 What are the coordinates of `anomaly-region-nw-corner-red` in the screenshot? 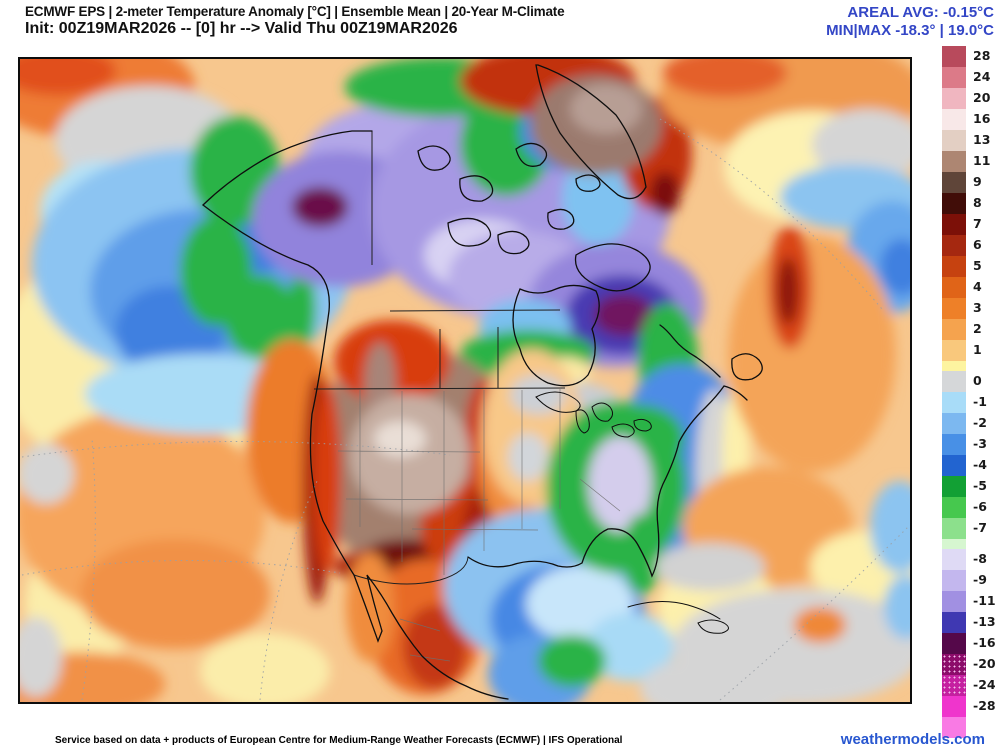 It's located at (68, 77).